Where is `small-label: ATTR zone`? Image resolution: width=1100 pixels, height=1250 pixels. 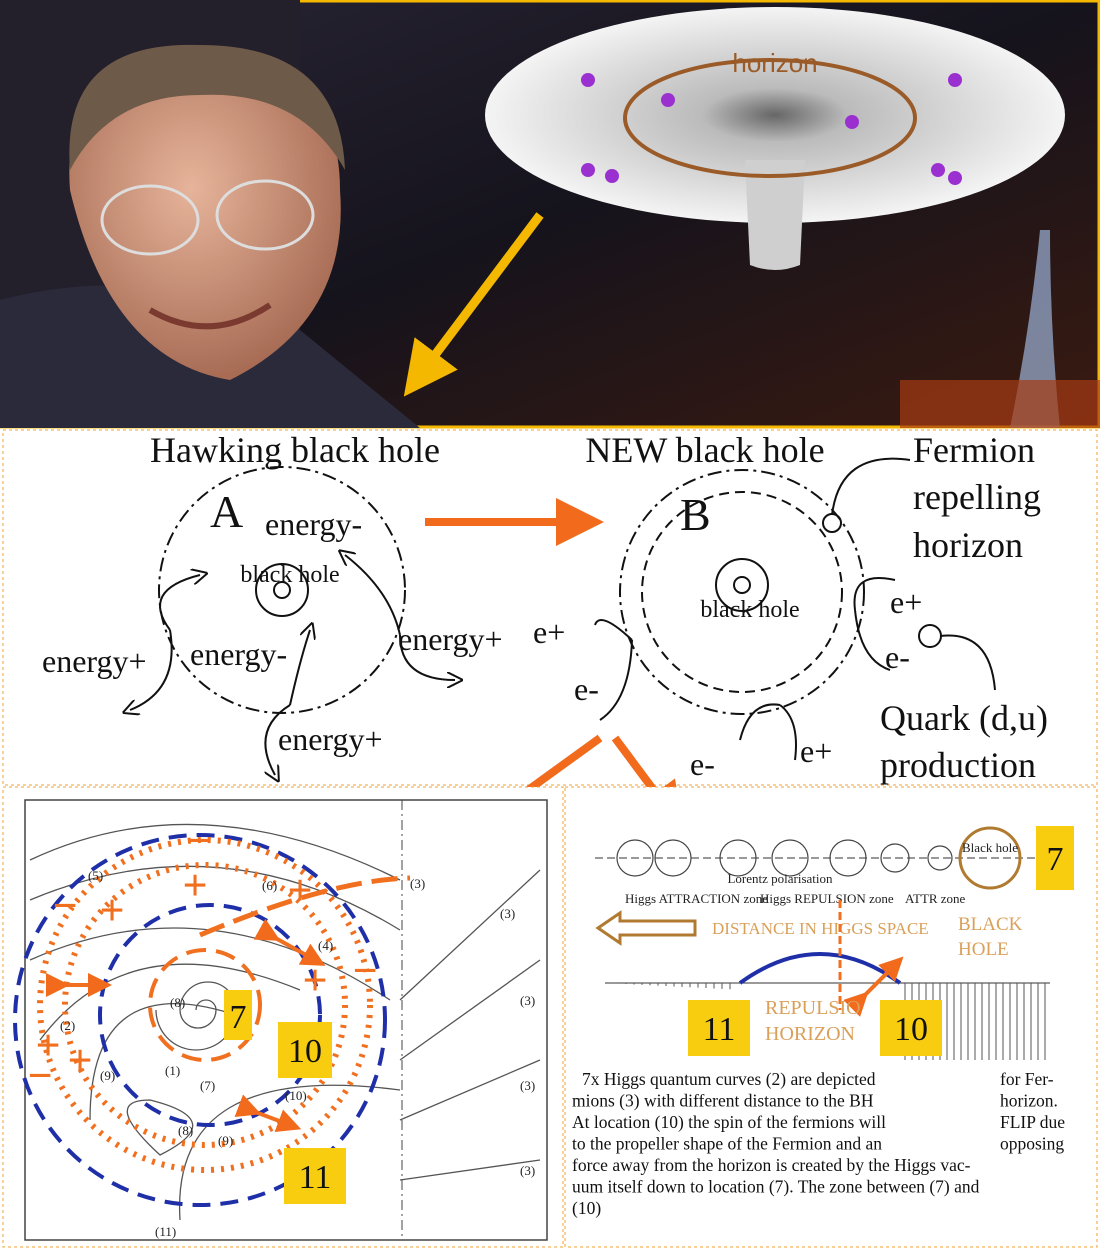
small-label: ATTR zone is located at coordinates (935, 898).